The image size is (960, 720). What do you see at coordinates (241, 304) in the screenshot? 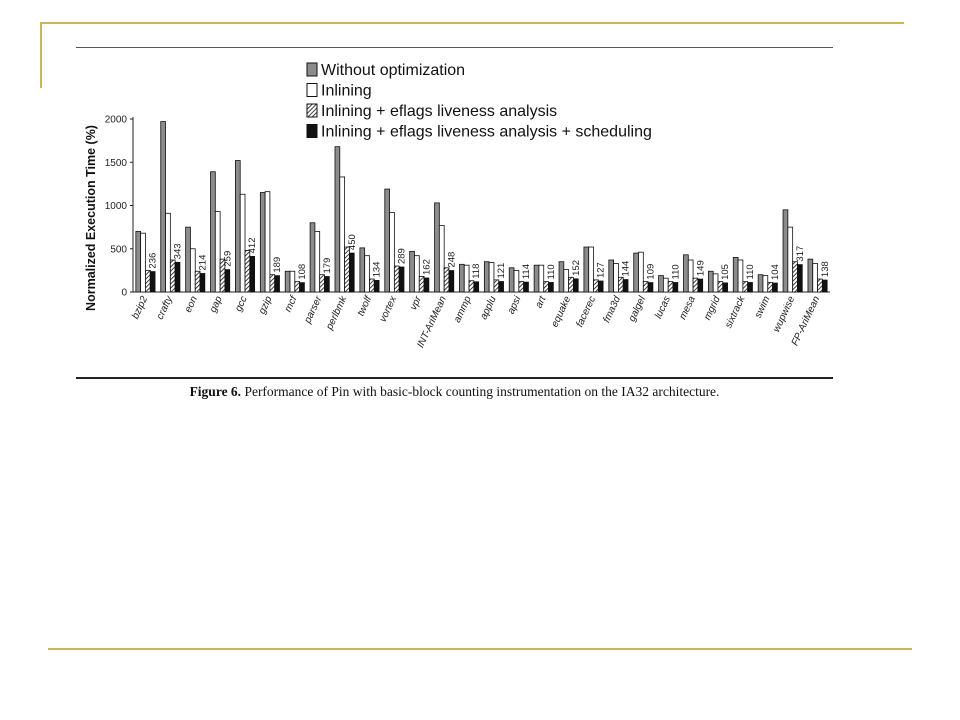
I see `x-tick-label: gcc` at bounding box center [241, 304].